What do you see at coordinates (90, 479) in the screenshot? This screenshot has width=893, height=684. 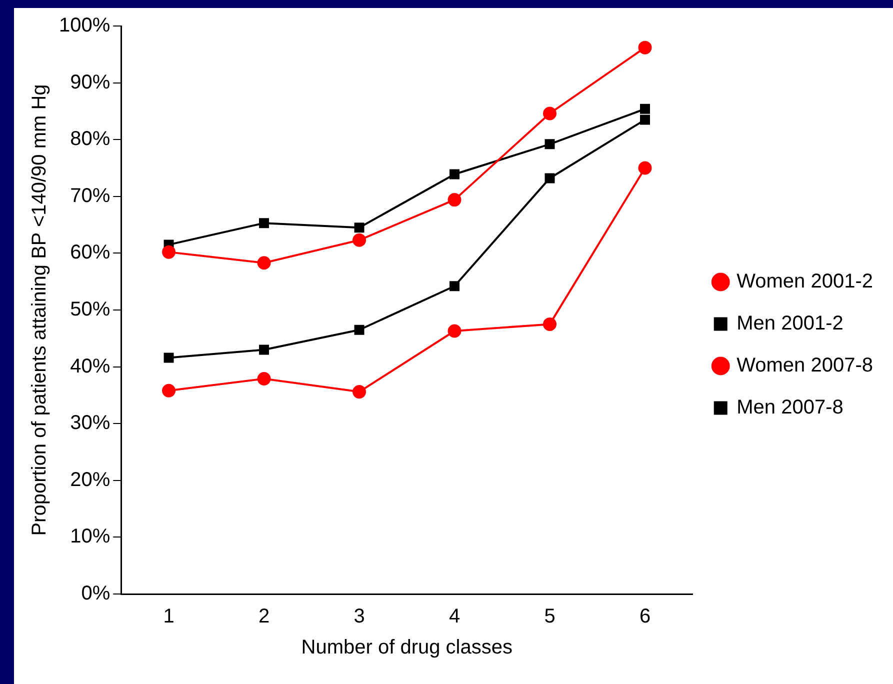 I see `y-tick-label: 20%` at bounding box center [90, 479].